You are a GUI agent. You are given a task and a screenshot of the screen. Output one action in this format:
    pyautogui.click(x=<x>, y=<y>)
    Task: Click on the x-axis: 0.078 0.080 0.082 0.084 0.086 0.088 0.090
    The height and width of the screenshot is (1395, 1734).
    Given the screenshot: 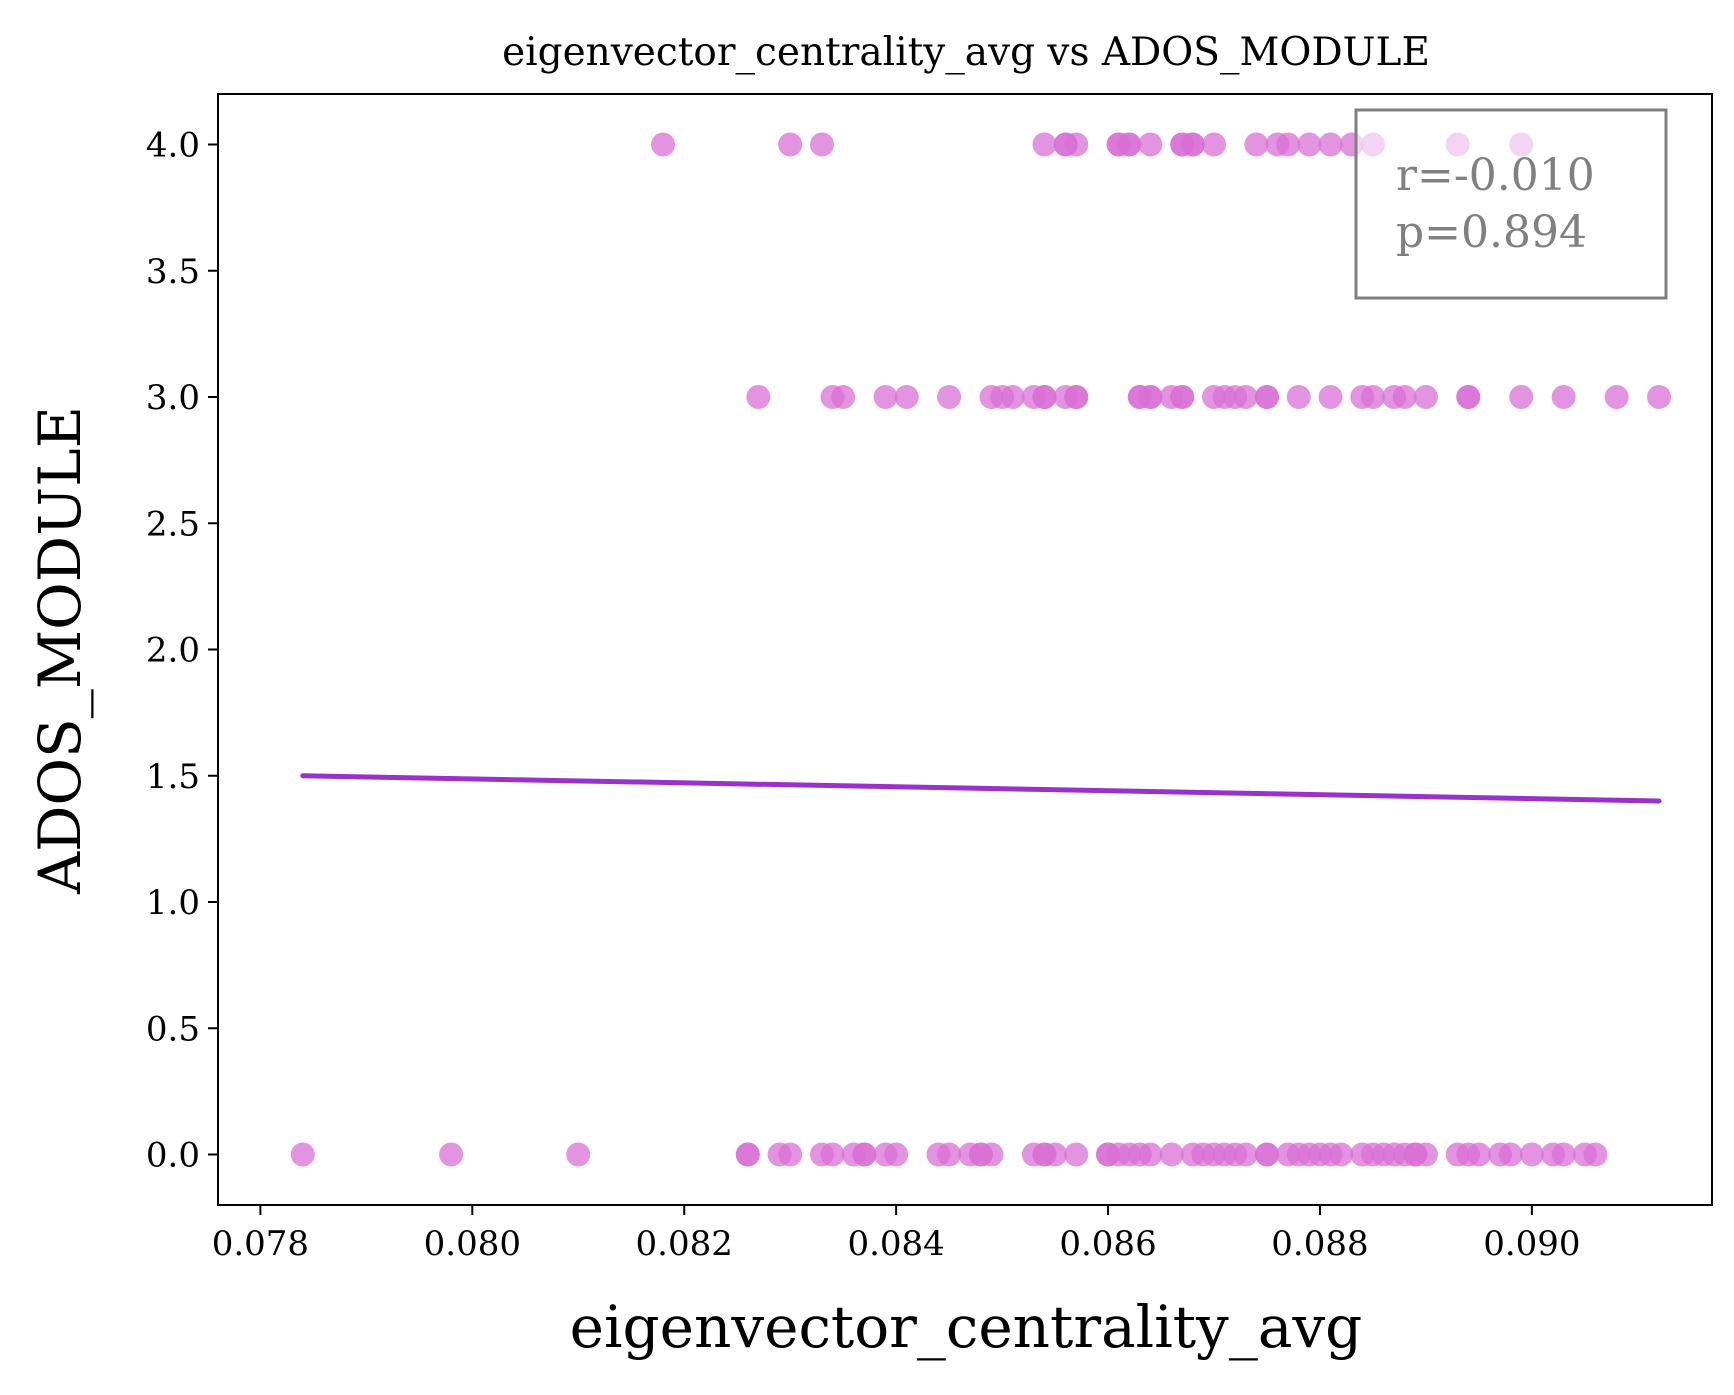 What is the action you would take?
    pyautogui.click(x=896, y=1234)
    